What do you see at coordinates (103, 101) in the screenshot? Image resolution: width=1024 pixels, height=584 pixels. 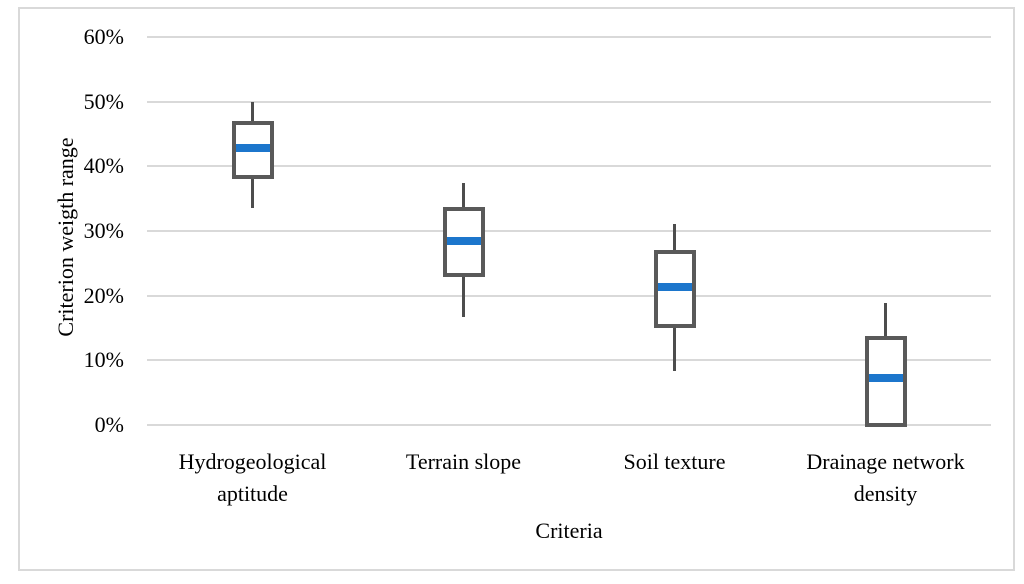 I see `y-axis-tick-label: 50%` at bounding box center [103, 101].